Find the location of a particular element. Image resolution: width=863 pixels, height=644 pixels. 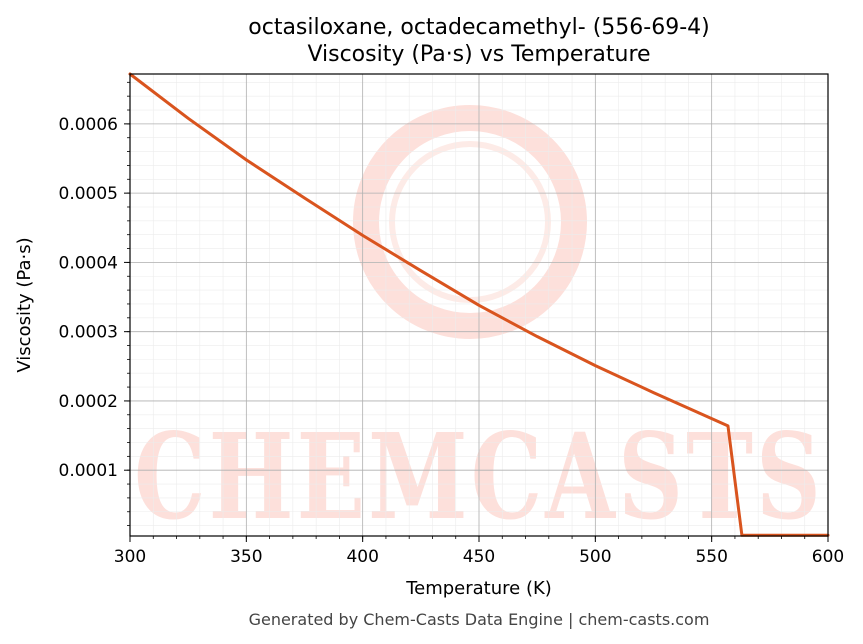

watermark-ring is located at coordinates (470, 222).